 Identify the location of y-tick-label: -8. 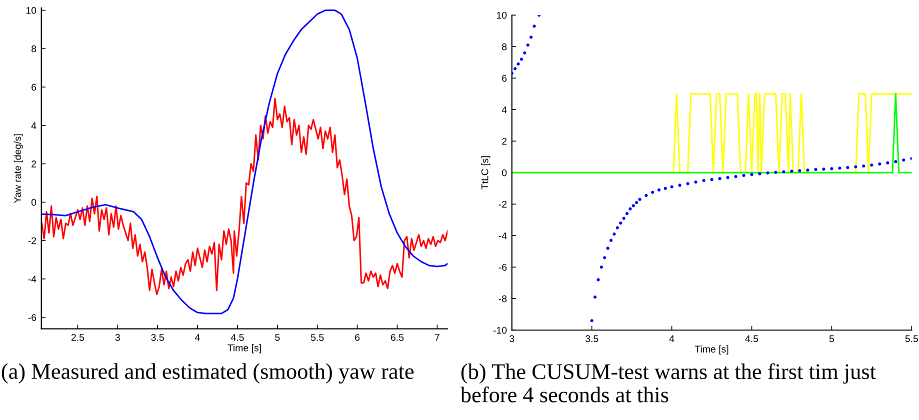
(502, 298).